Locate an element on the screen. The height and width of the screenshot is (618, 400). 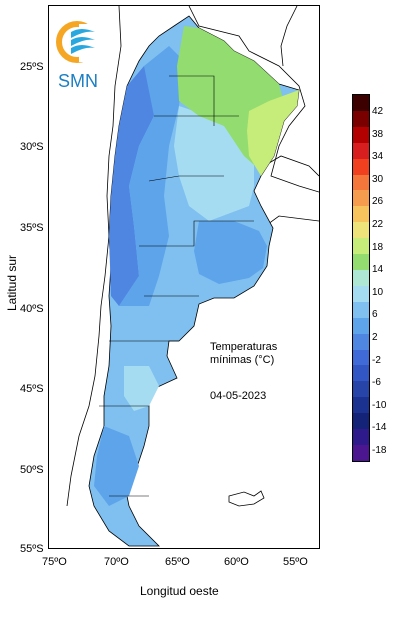
legend-label: -6 is located at coordinates (376, 383).